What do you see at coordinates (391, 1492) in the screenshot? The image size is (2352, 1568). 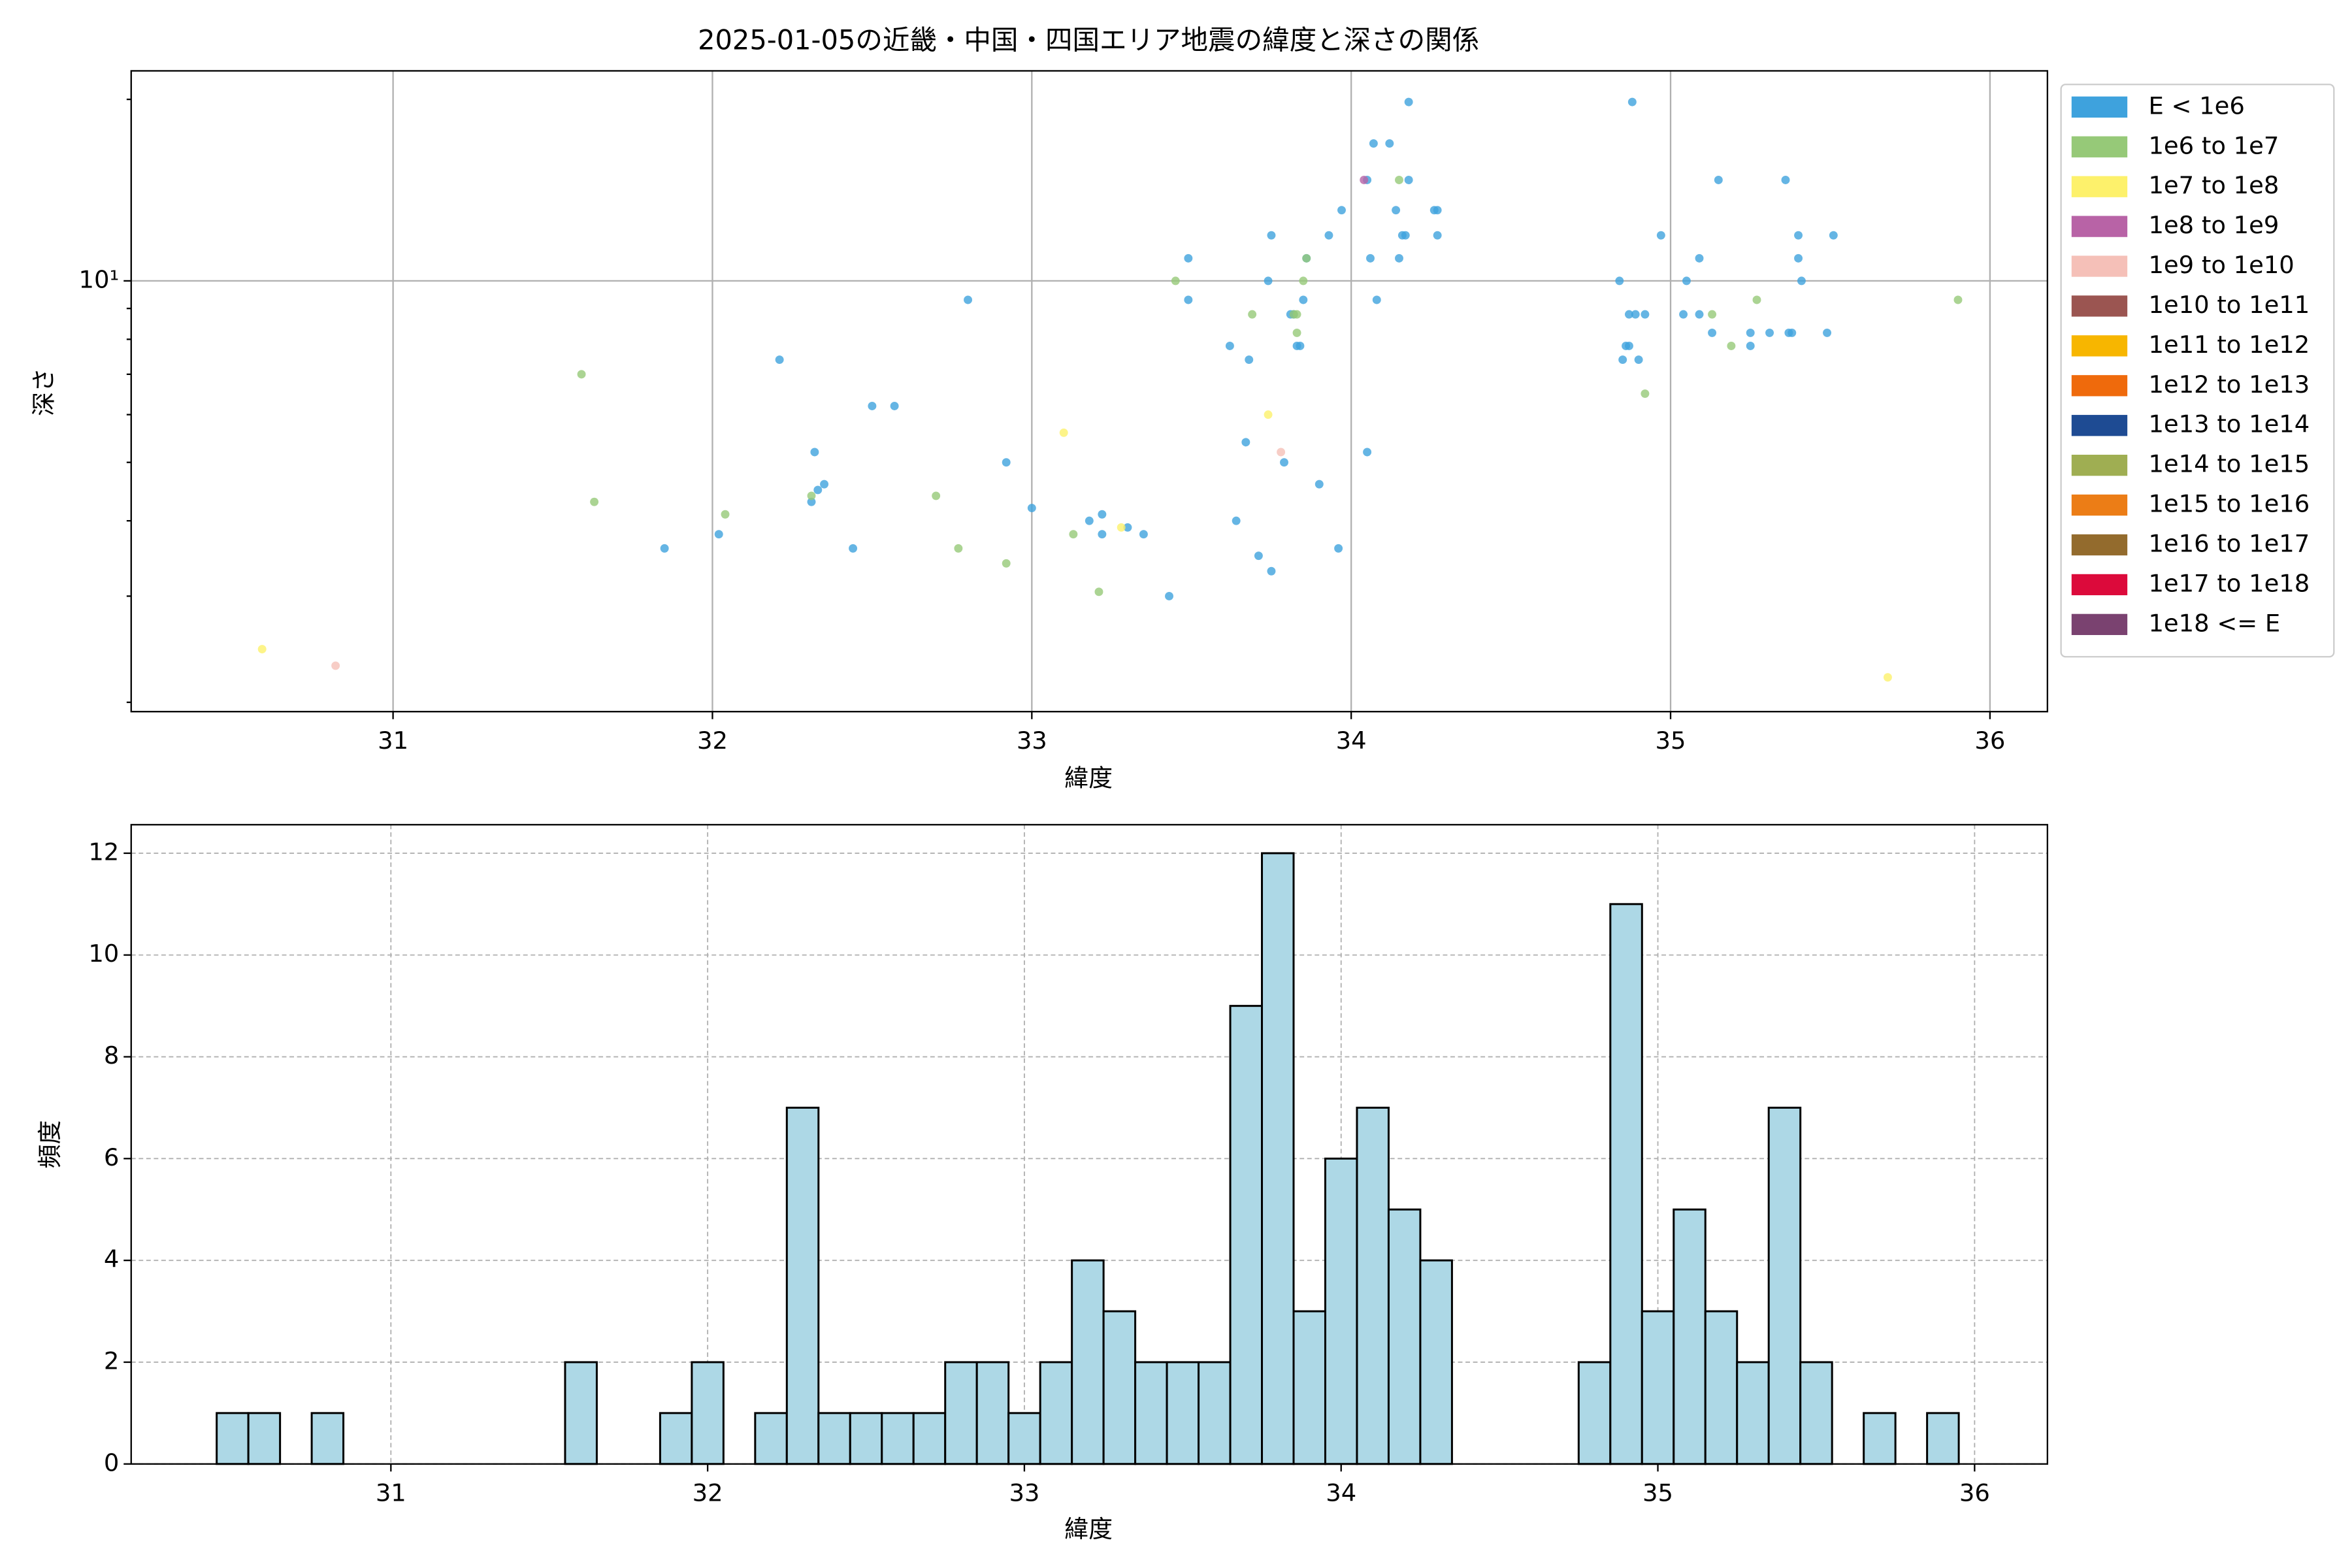 I see `x-tick-label: 31` at bounding box center [391, 1492].